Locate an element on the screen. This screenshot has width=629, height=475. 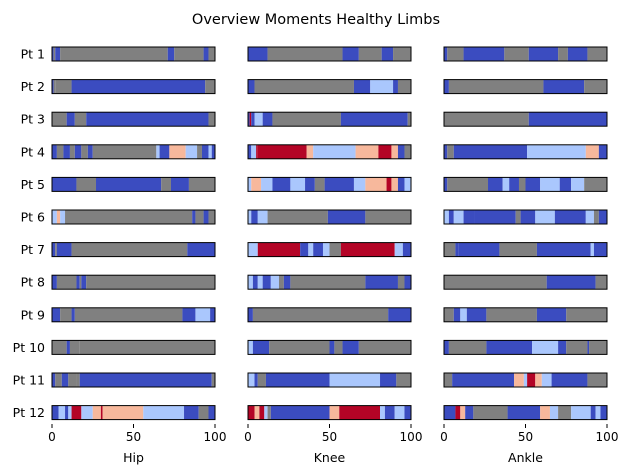
x-axis-label: Ankle is located at coordinates (525, 457).